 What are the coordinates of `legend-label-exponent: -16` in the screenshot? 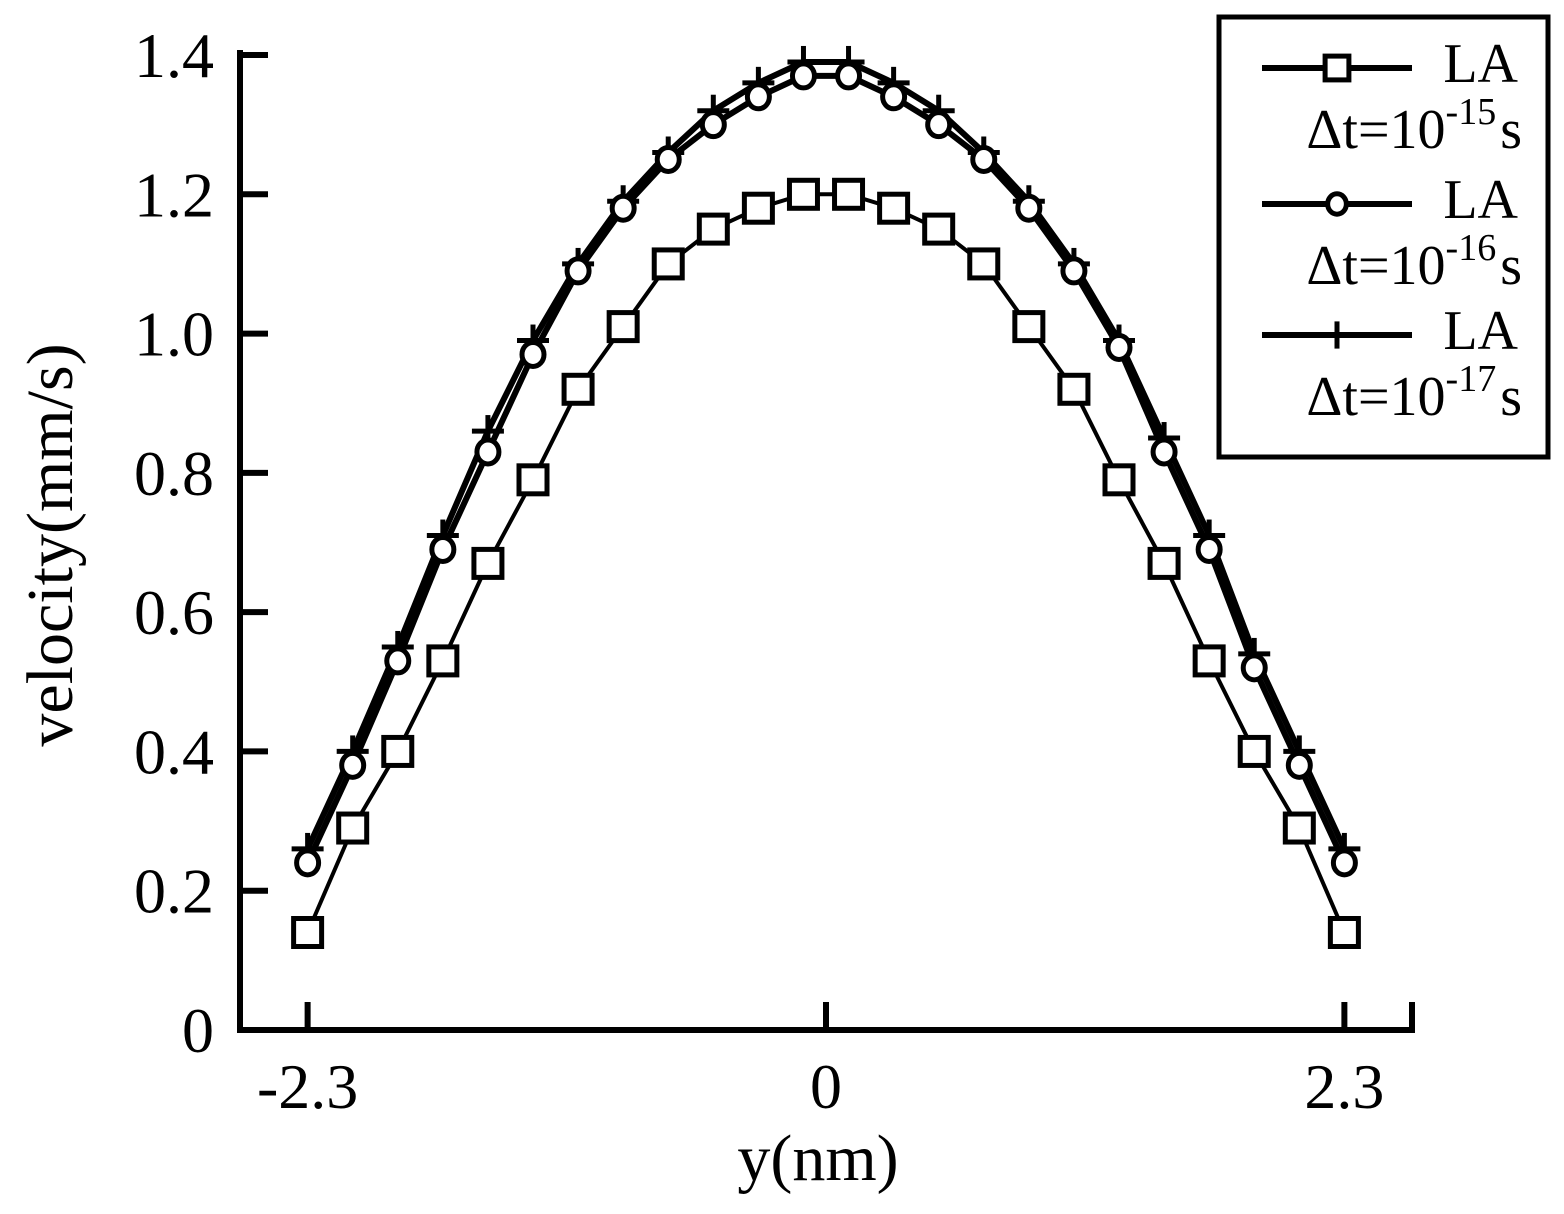 It's located at (1471, 248).